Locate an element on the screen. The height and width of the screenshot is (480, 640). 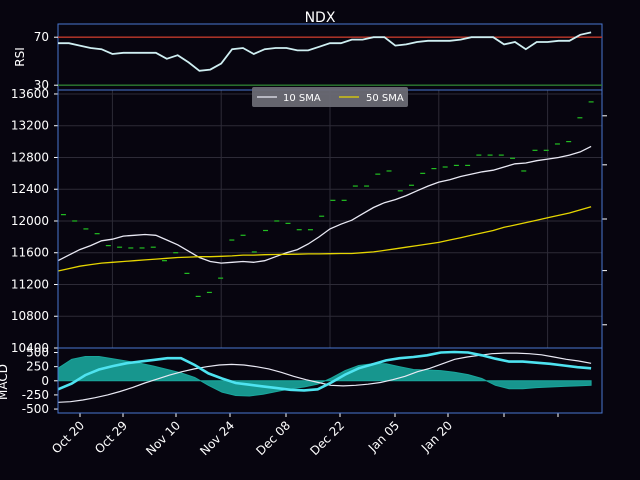
macd-ytick-label: 500 is located at coordinates (37, 353).